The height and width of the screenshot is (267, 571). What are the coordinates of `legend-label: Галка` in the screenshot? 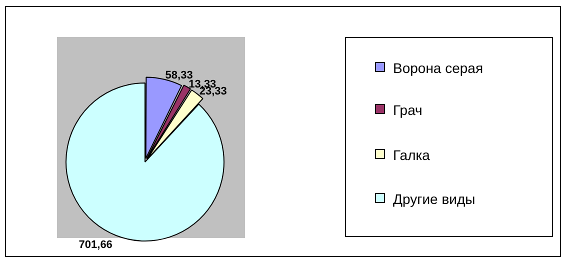 It's located at (411, 155).